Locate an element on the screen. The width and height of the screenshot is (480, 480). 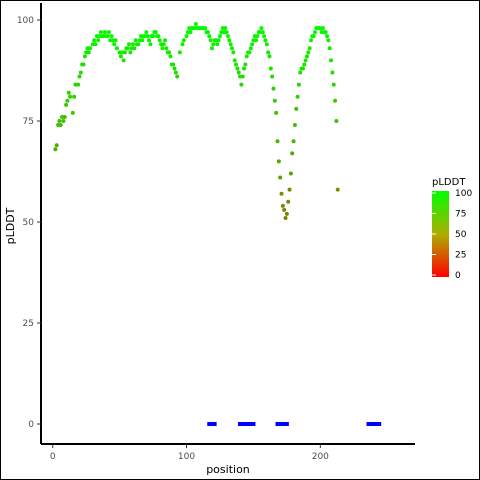
legend-colorbar is located at coordinates (440, 234).